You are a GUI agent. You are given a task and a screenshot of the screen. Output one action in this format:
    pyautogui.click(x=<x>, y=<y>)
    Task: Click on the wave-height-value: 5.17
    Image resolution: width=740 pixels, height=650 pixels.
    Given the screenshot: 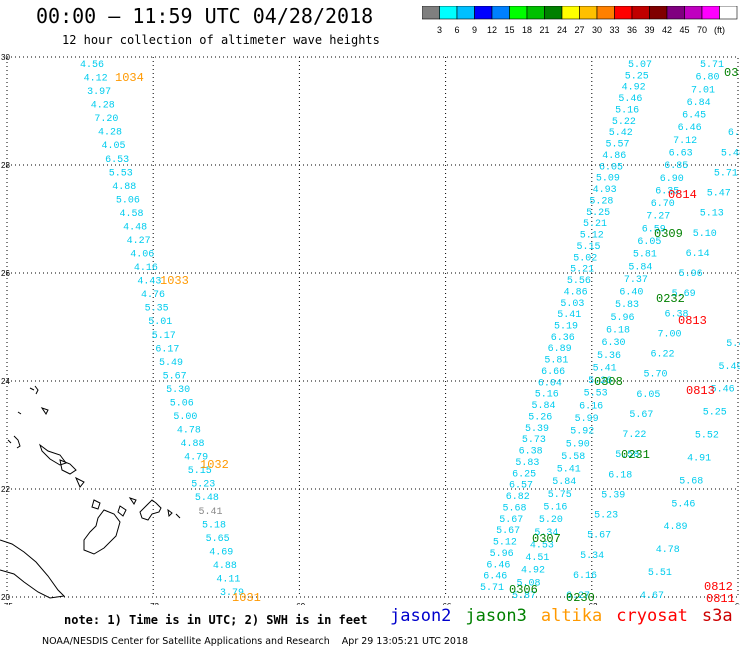 What is the action you would take?
    pyautogui.click(x=164, y=336)
    